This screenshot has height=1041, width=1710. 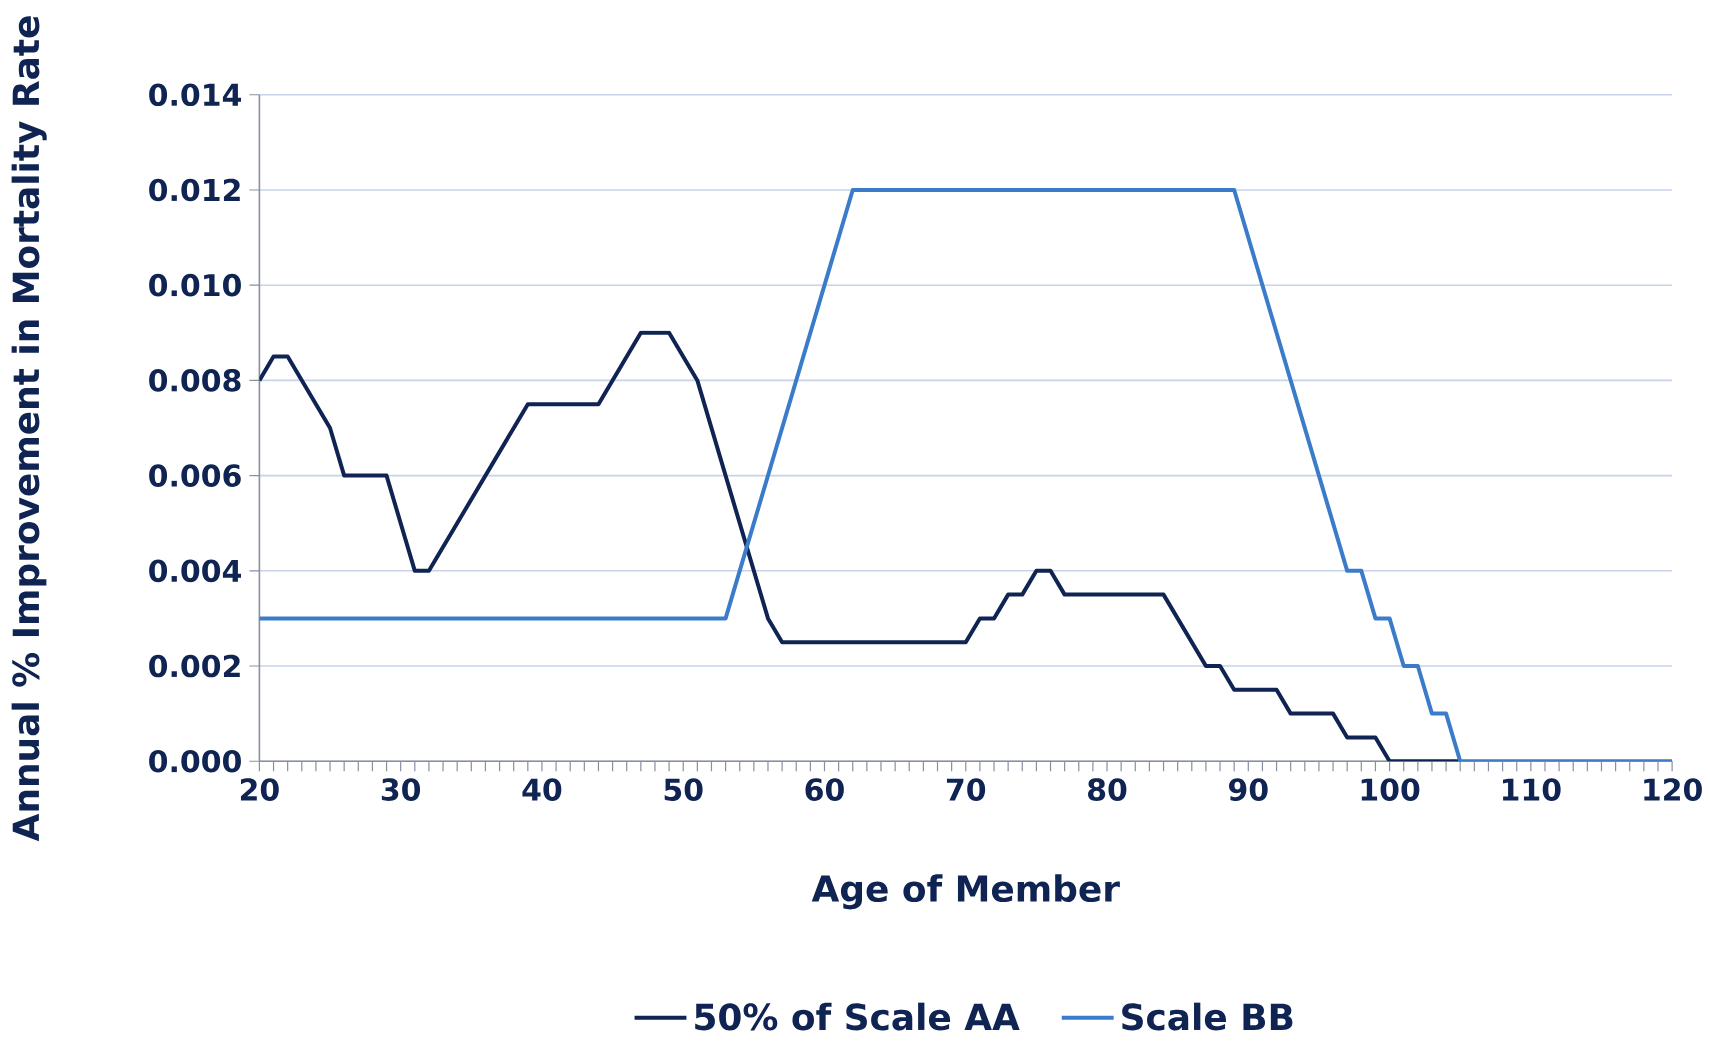 I want to click on x-axis-title: Age of Member, so click(x=965, y=892).